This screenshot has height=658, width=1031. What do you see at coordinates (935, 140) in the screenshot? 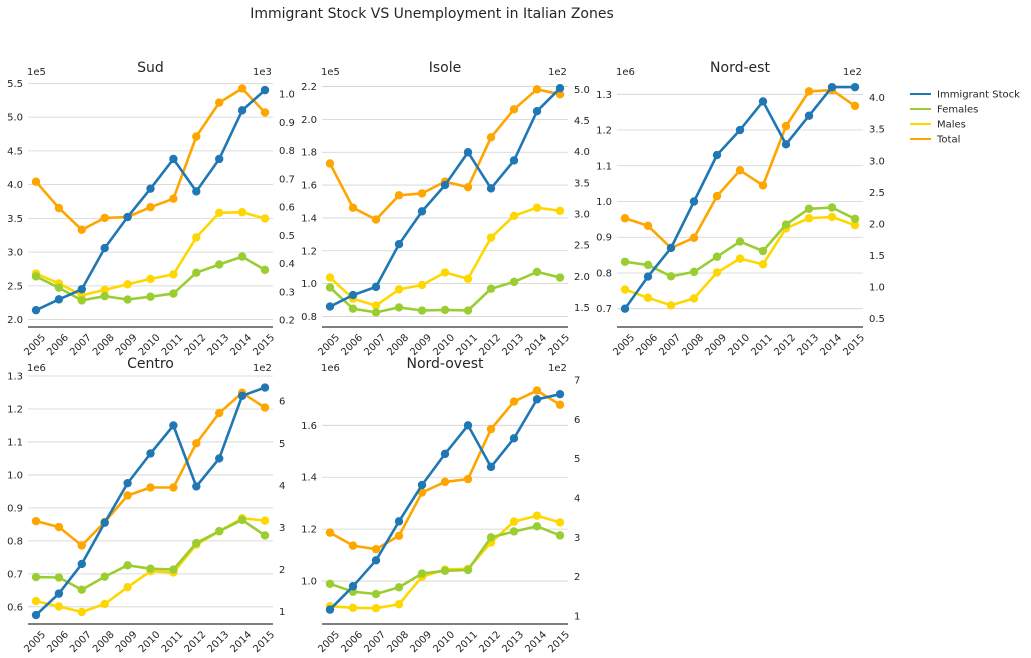
I see `legend-entry: Total` at bounding box center [935, 140].